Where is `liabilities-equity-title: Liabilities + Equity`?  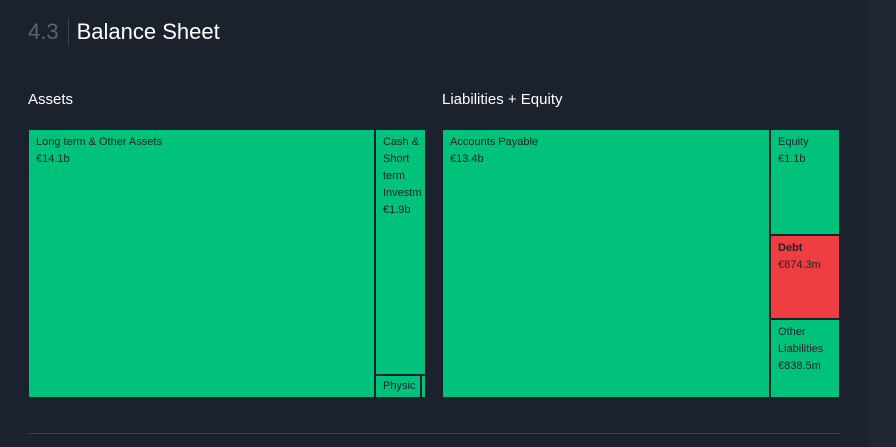 liabilities-equity-title: Liabilities + Equity is located at coordinates (502, 99).